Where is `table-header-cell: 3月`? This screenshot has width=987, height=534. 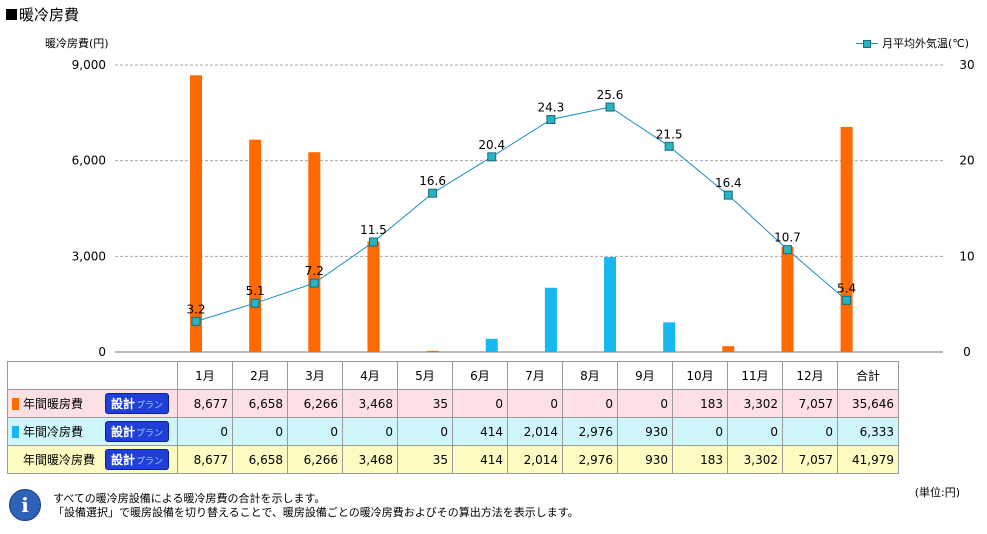
table-header-cell: 3月 is located at coordinates (315, 375).